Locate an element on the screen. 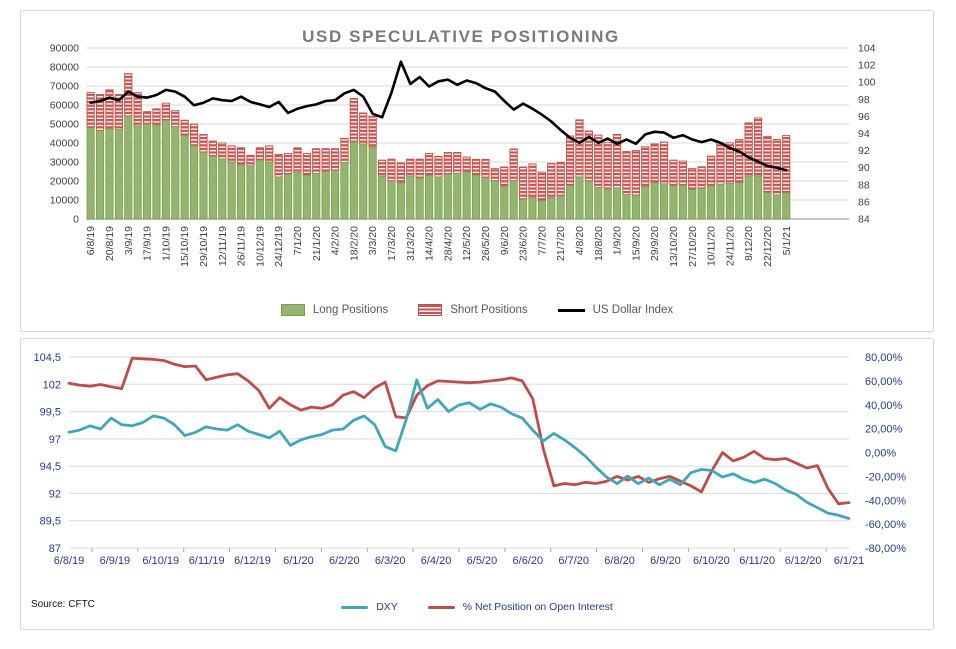 This screenshot has height=649, width=956. x-axis-tick-label: 3/9/19 is located at coordinates (129, 240).